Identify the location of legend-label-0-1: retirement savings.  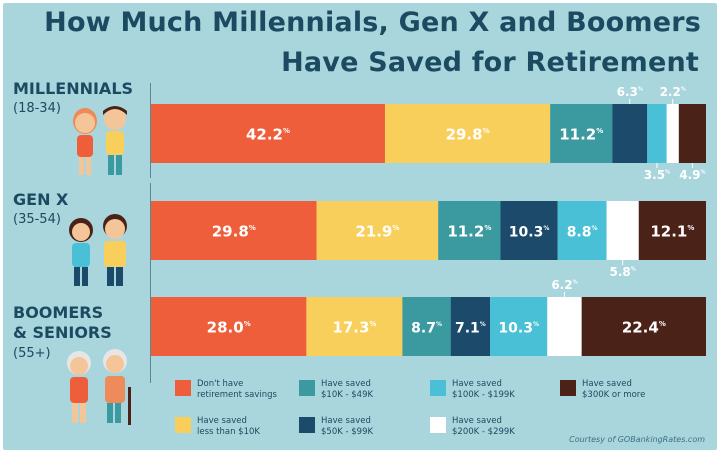
(237, 395).